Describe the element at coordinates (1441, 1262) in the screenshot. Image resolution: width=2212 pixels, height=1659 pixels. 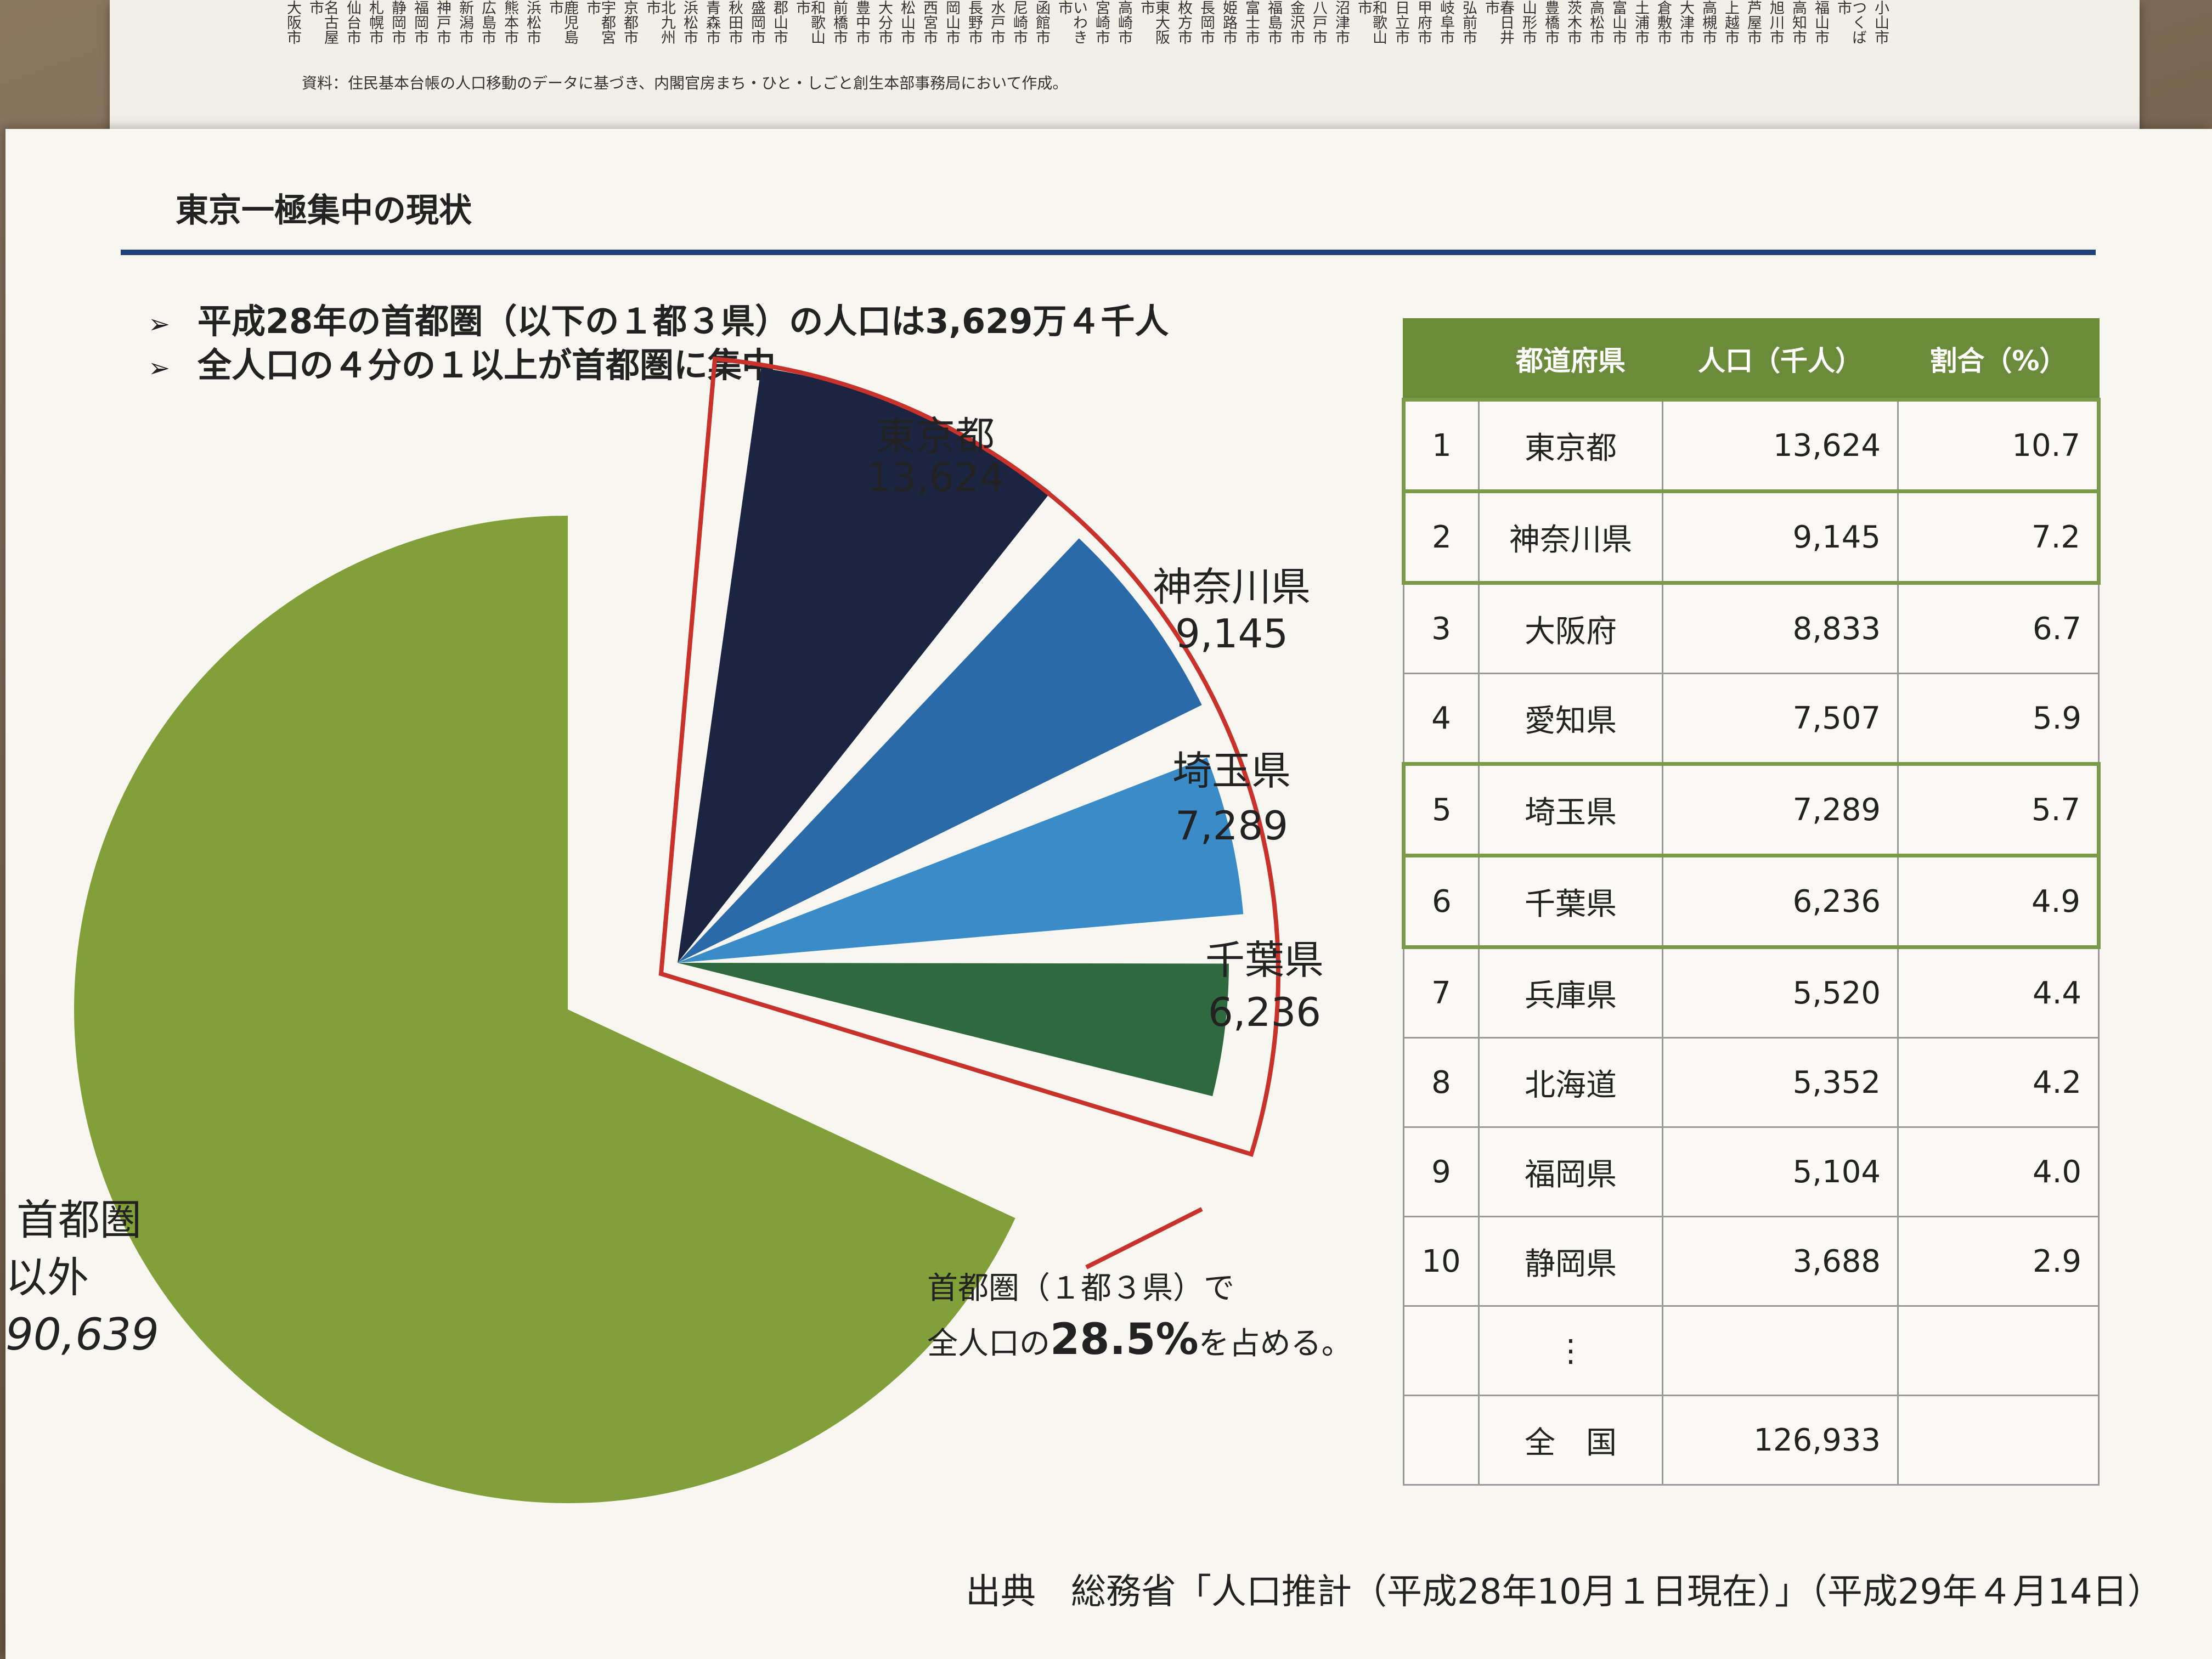
I see `cell-rank: 10` at that location.